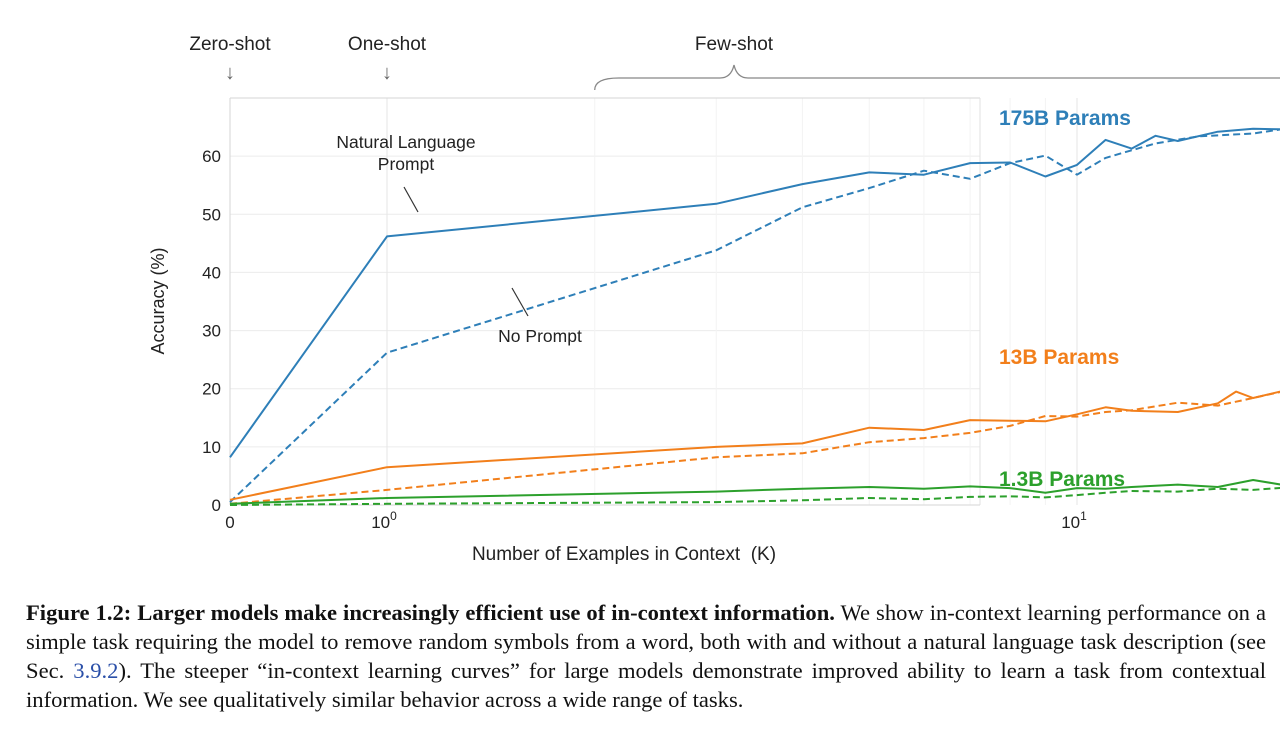 This screenshot has width=1280, height=753. I want to click on x-tick-label: 0, so click(229, 522).